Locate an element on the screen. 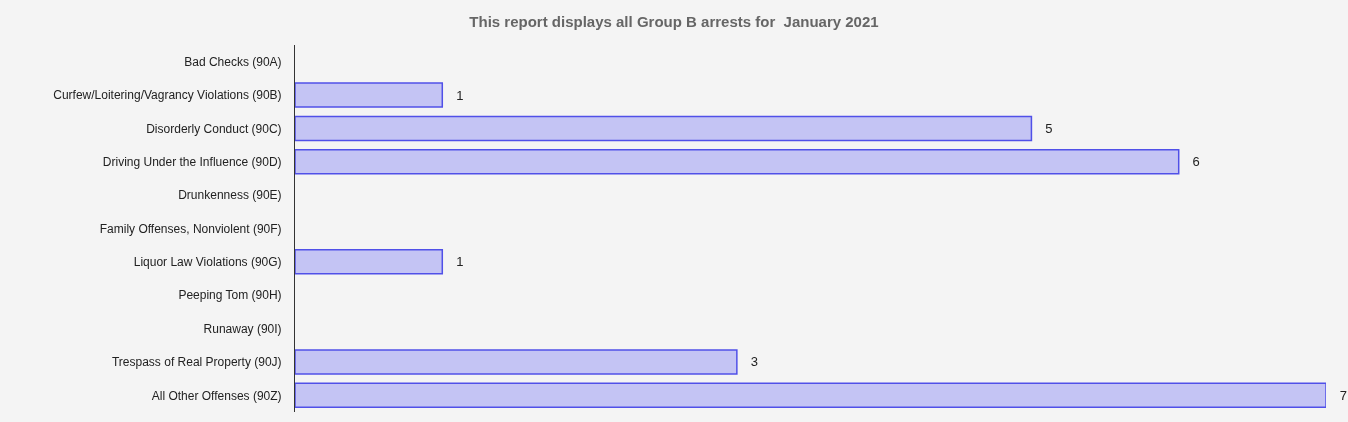  y-tick-label: Trespass of Real Property (90J) is located at coordinates (196, 362).